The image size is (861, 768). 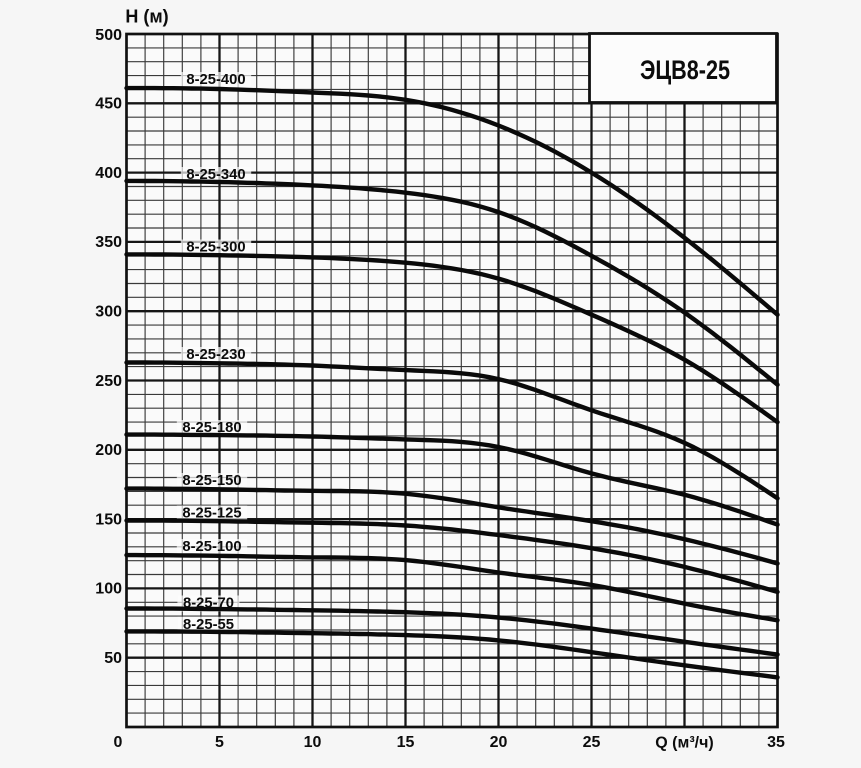 I want to click on svg-text: 35, so click(x=776, y=742).